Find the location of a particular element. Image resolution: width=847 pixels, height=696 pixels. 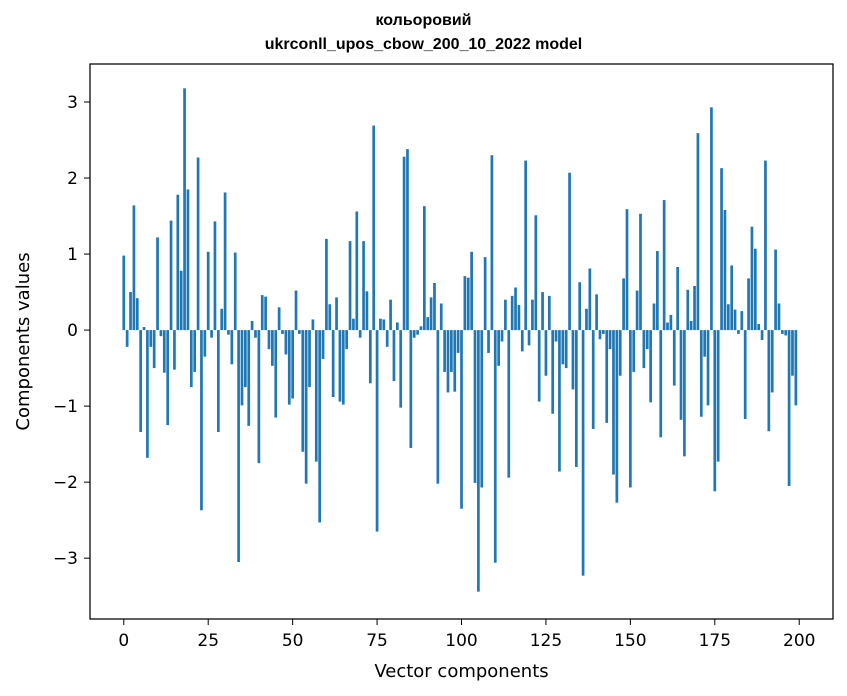

y-tick-label: 0 is located at coordinates (72, 331).